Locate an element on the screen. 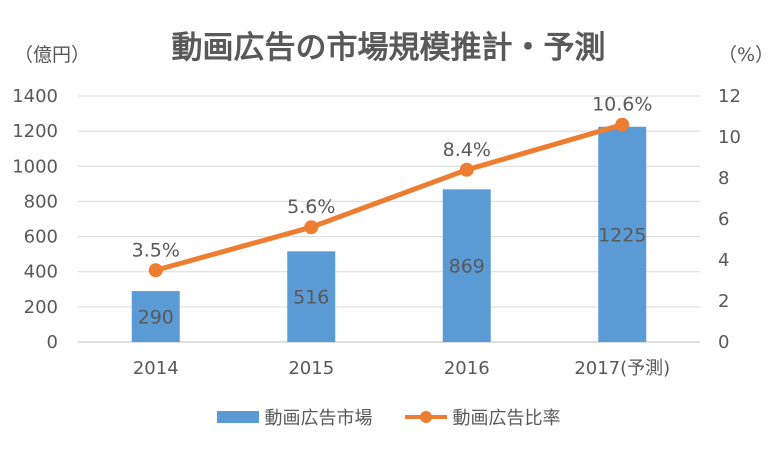 Image resolution: width=777 pixels, height=450 pixels. left-tick-label: 200 is located at coordinates (41, 307).